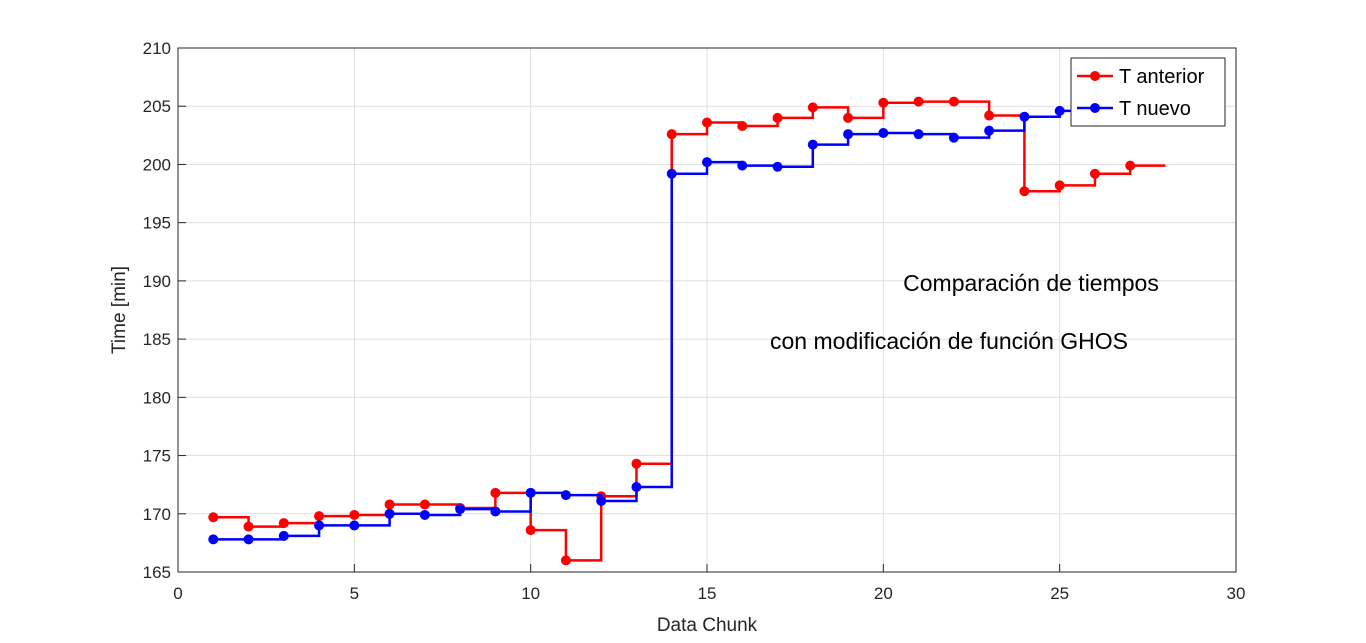  I want to click on y-tick-label: 190, so click(157, 281).